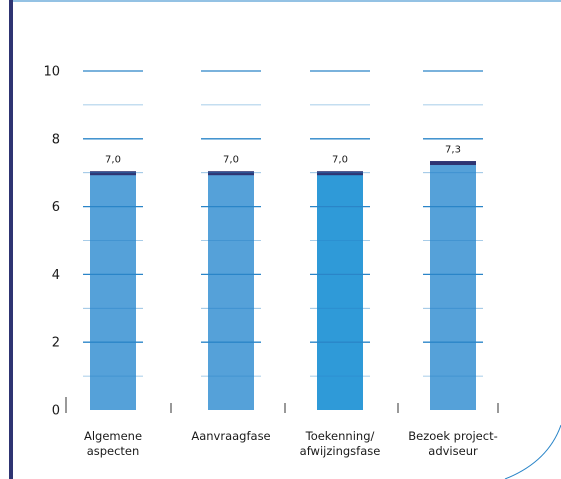 This screenshot has width=561, height=479. What do you see at coordinates (56, 343) in the screenshot?
I see `ytick-label-1: 2` at bounding box center [56, 343].